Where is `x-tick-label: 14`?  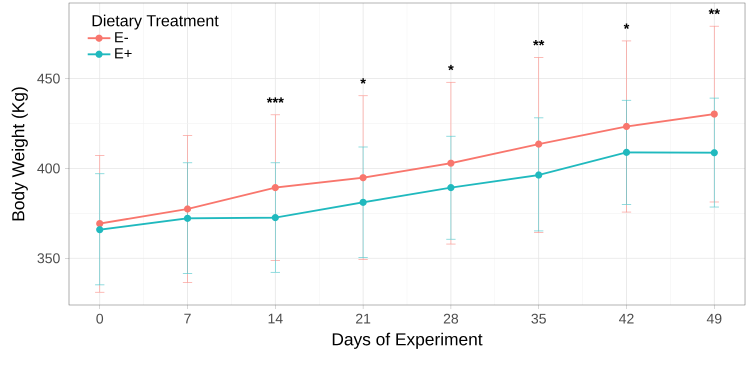 x-tick-label: 14 is located at coordinates (275, 319).